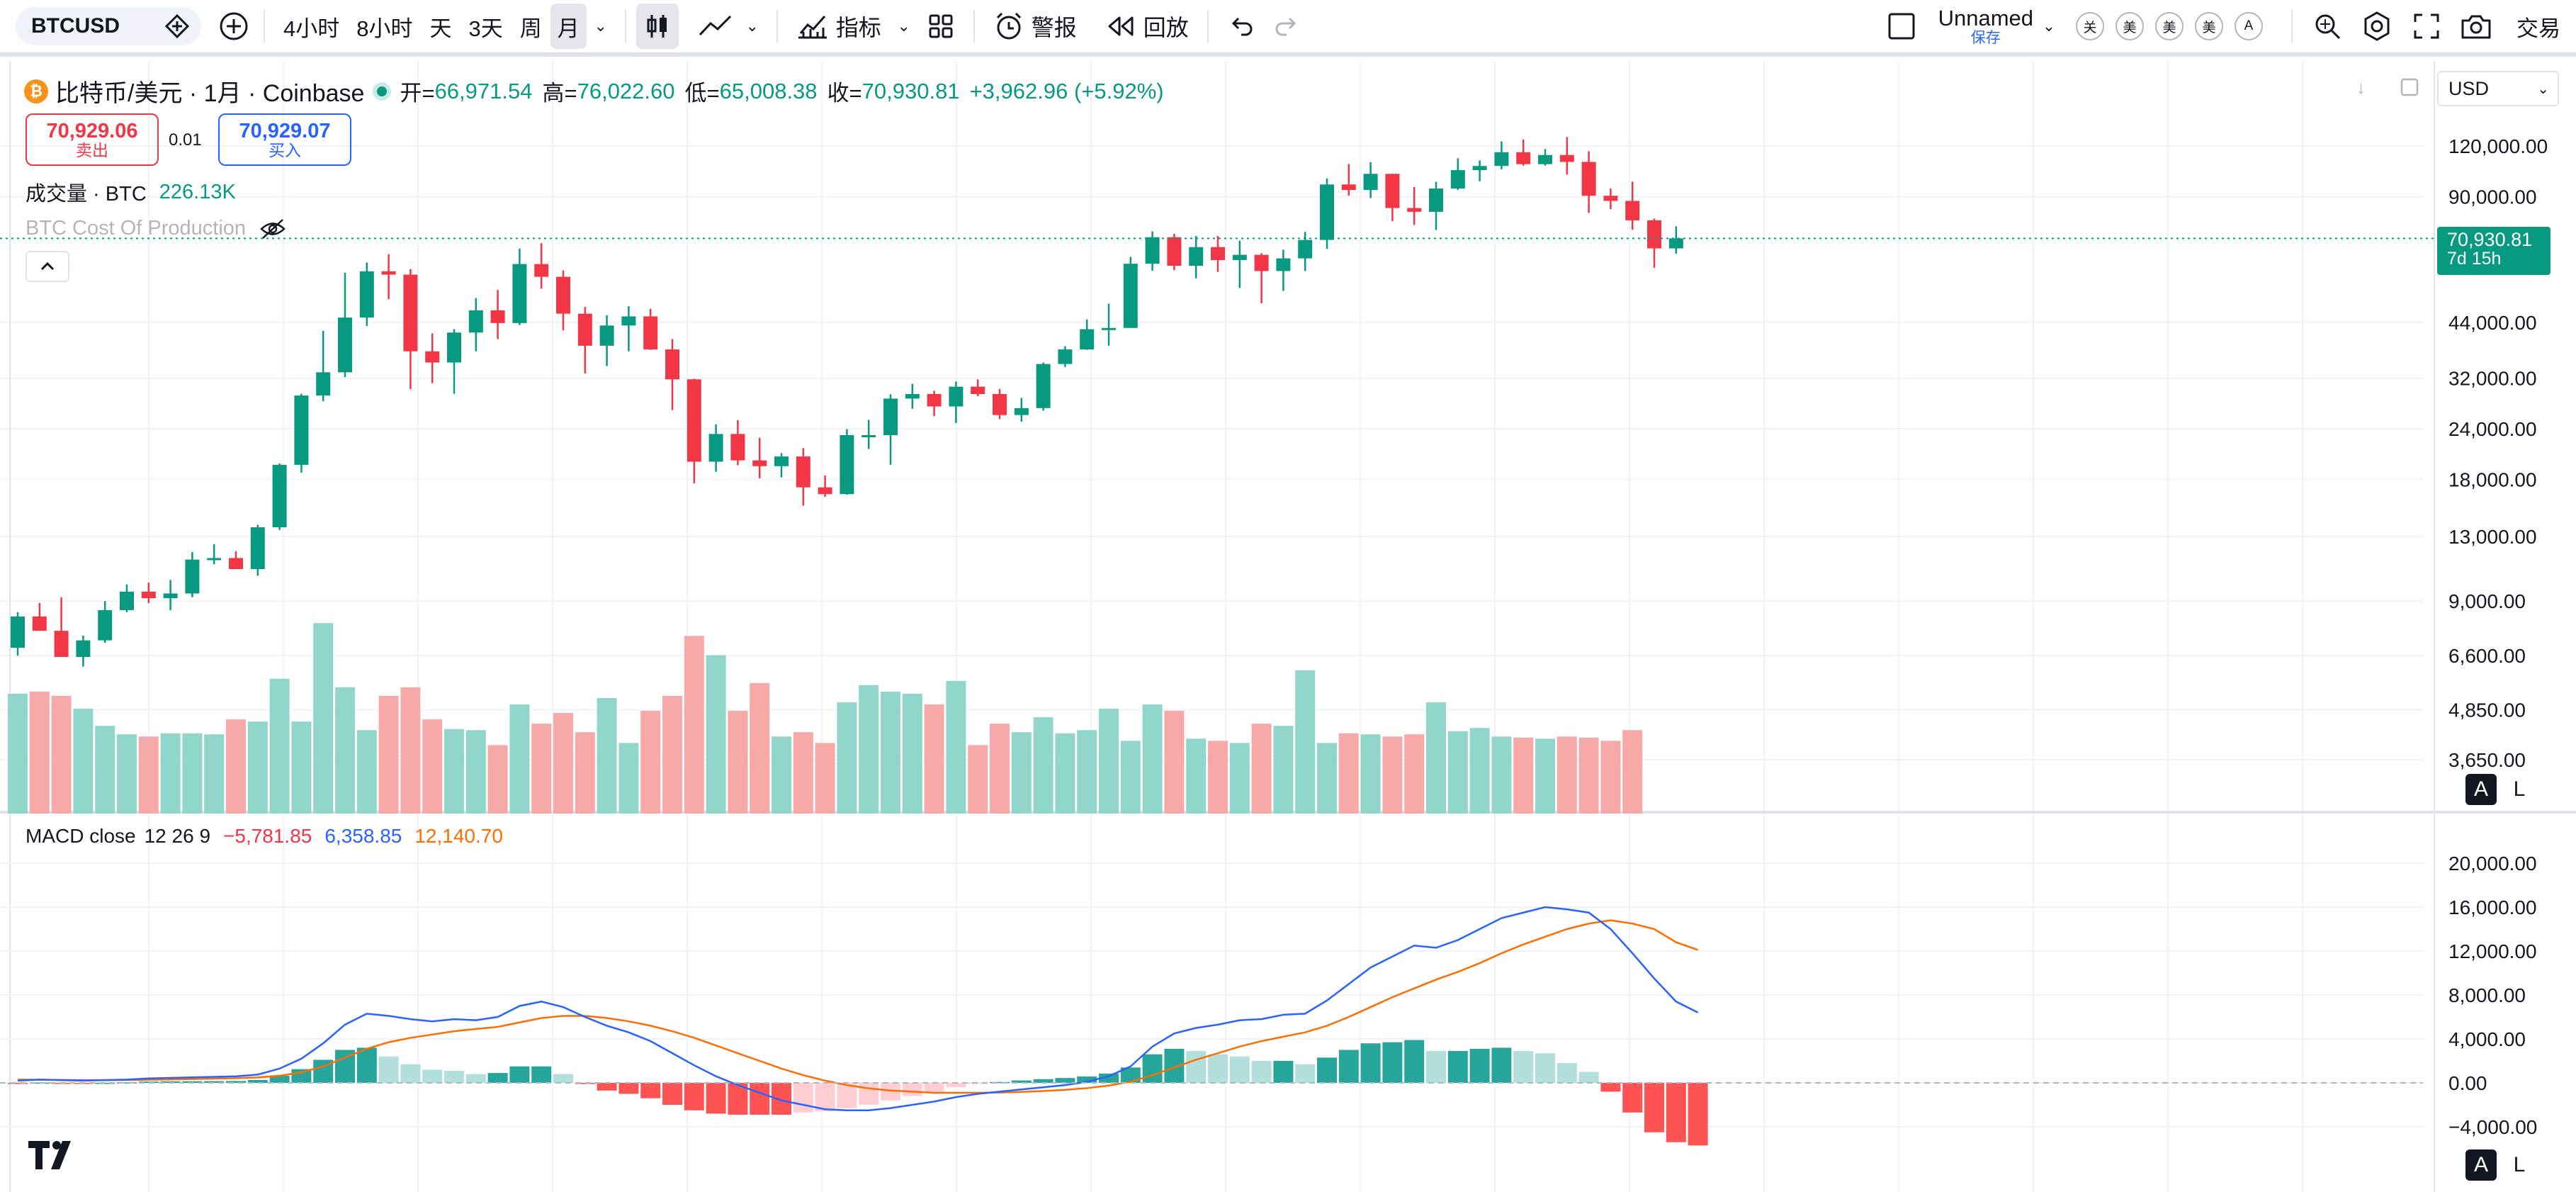 The image size is (2576, 1192). Describe the element at coordinates (384, 29) in the screenshot. I see `interval-8h: 8小时` at that location.